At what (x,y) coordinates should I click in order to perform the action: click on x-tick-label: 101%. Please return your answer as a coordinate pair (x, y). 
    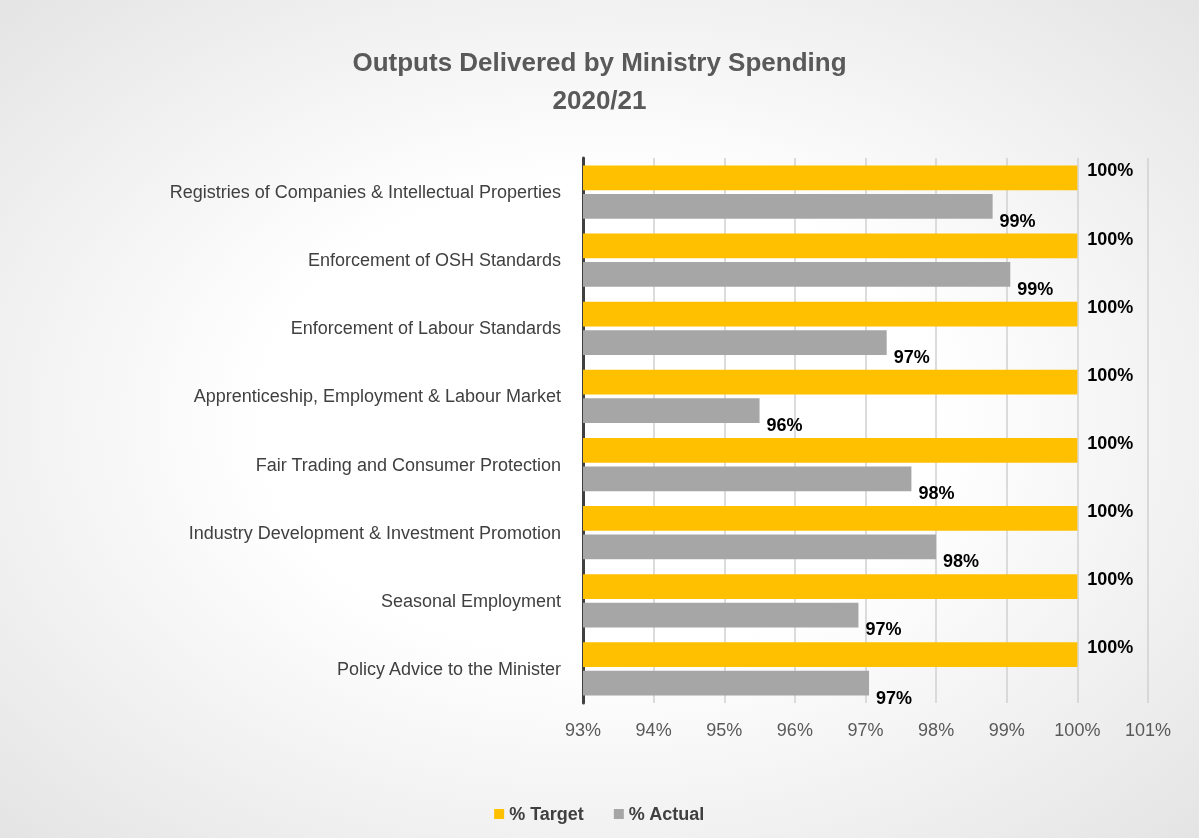
    Looking at the image, I should click on (1148, 730).